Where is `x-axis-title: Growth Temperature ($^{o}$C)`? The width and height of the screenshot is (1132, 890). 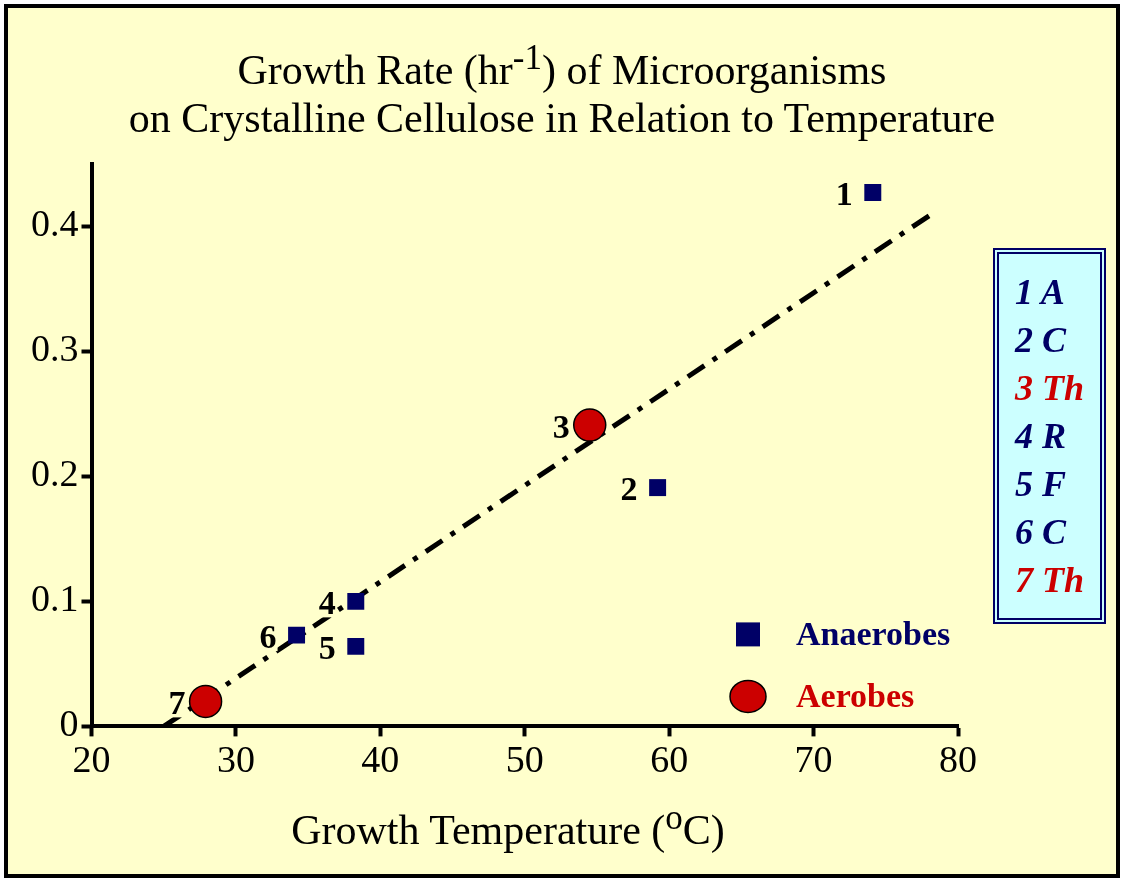
x-axis-title: Growth Temperature ($^{o}$C) is located at coordinates (508, 826).